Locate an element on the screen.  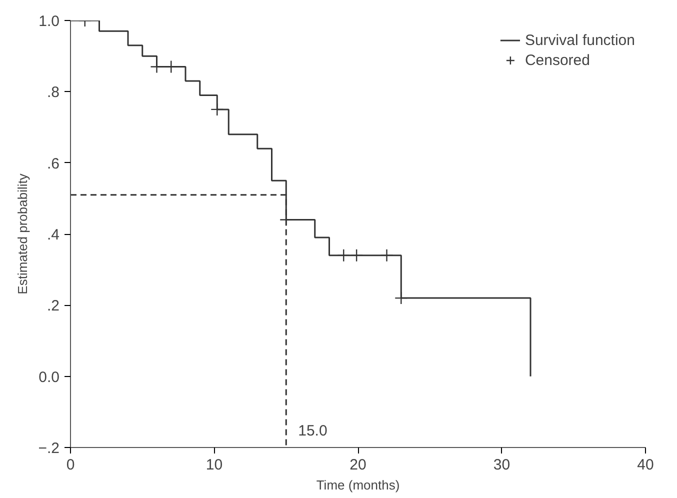
x-tick-label: 30 is located at coordinates (501, 465).